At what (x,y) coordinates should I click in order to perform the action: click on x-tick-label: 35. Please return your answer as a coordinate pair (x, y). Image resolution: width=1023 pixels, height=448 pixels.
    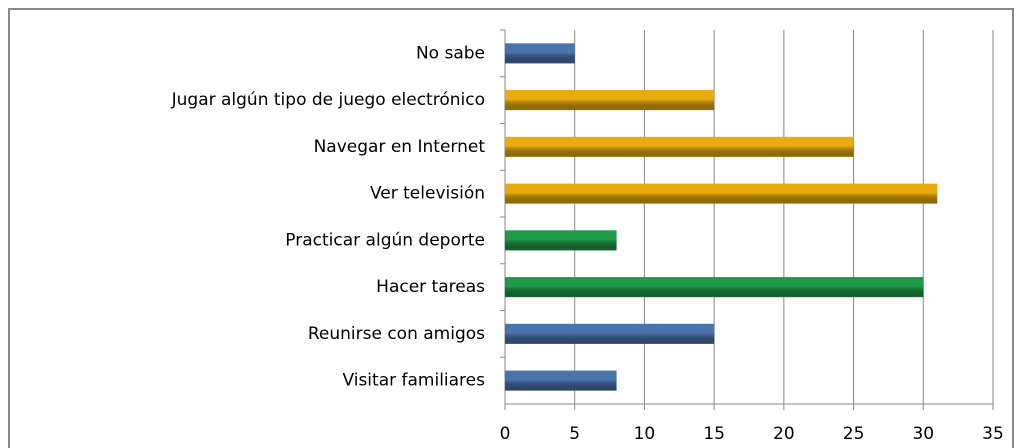
    Looking at the image, I should click on (993, 434).